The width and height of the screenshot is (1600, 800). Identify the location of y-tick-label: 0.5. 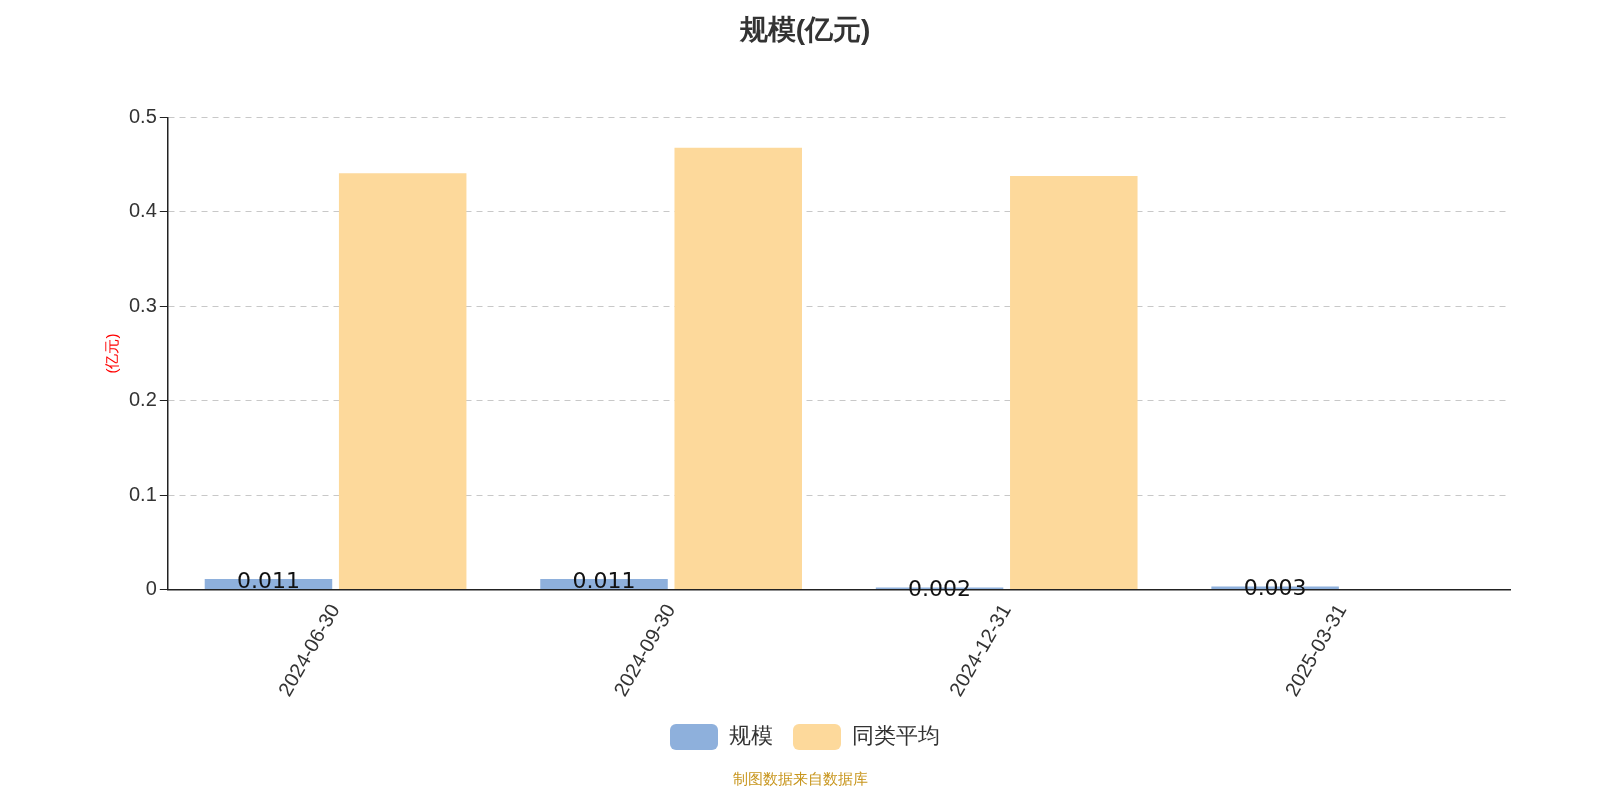
(142, 116).